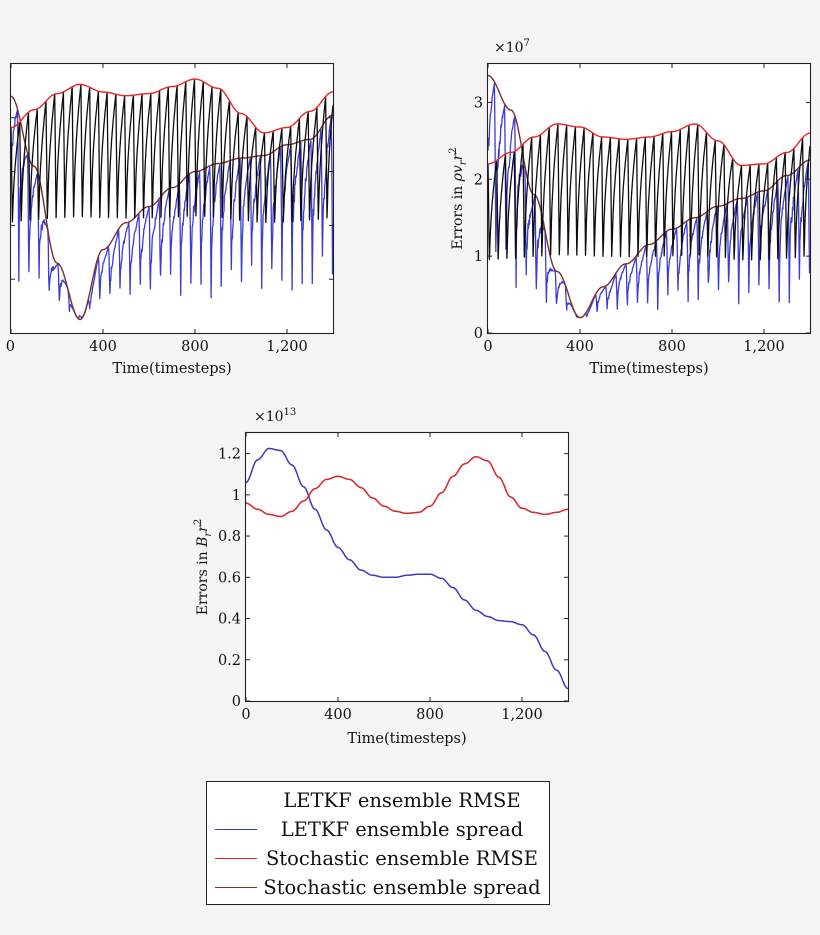 The image size is (820, 935). I want to click on scale-exponent: 7, so click(527, 43).